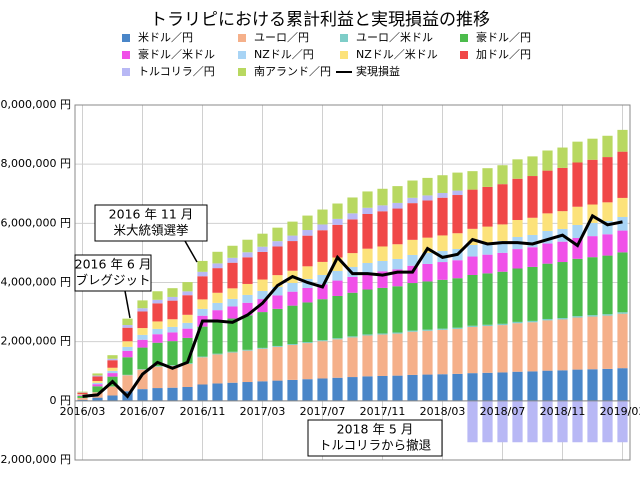  I want to click on legend-label: 豪ドル／米ドル, so click(176, 54).